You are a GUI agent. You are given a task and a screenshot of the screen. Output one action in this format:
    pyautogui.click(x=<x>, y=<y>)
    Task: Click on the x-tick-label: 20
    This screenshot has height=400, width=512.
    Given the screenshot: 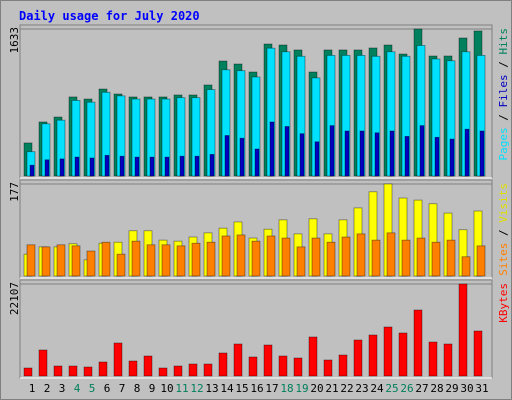 What is the action you would take?
    pyautogui.click(x=316, y=388)
    